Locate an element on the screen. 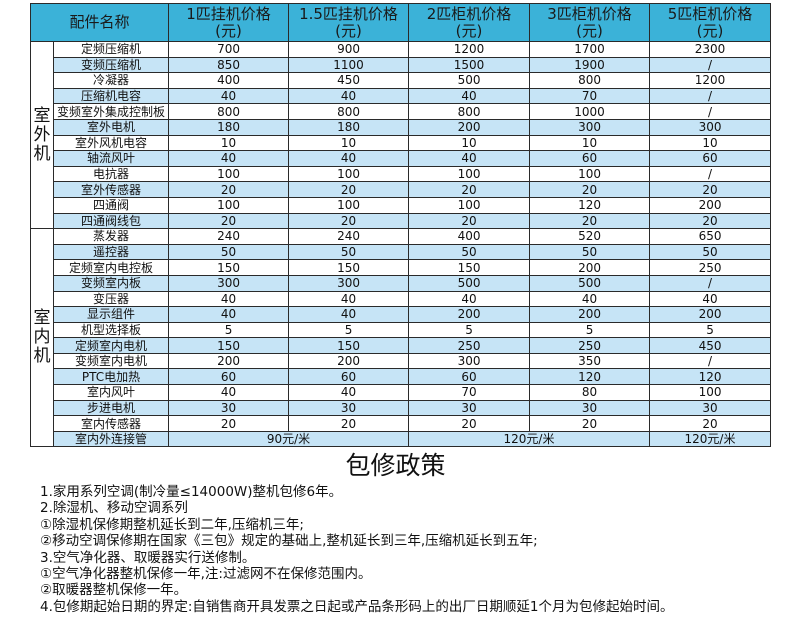 This screenshot has width=791, height=630. price-cell: 250 is located at coordinates (710, 267).